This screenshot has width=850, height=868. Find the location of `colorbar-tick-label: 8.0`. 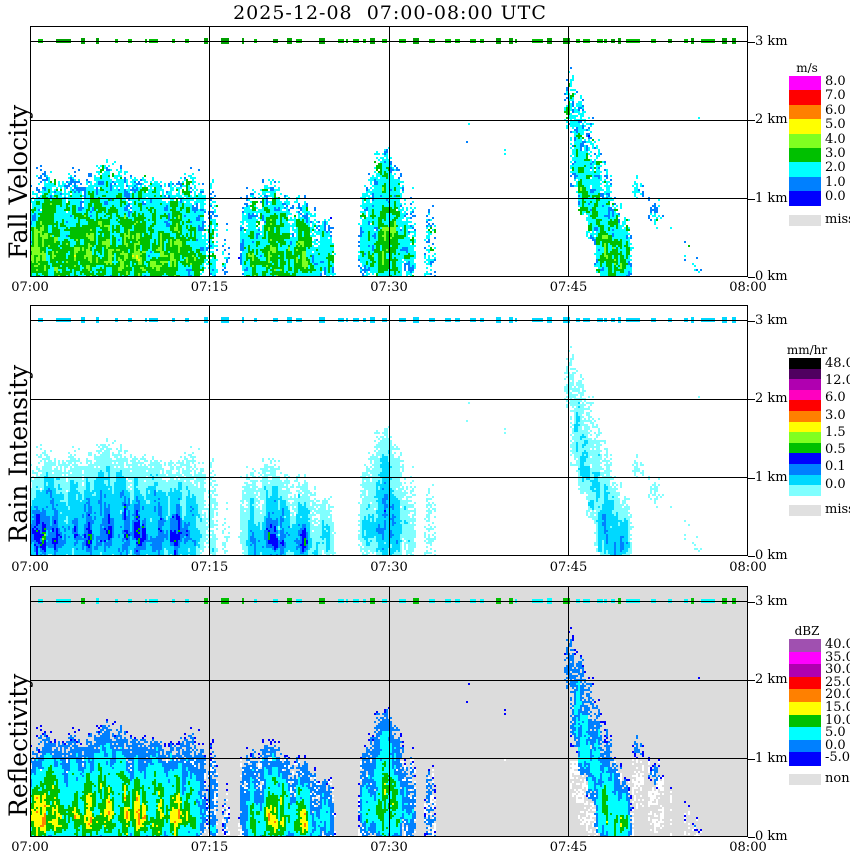

colorbar-tick-label: 8.0 is located at coordinates (835, 81).